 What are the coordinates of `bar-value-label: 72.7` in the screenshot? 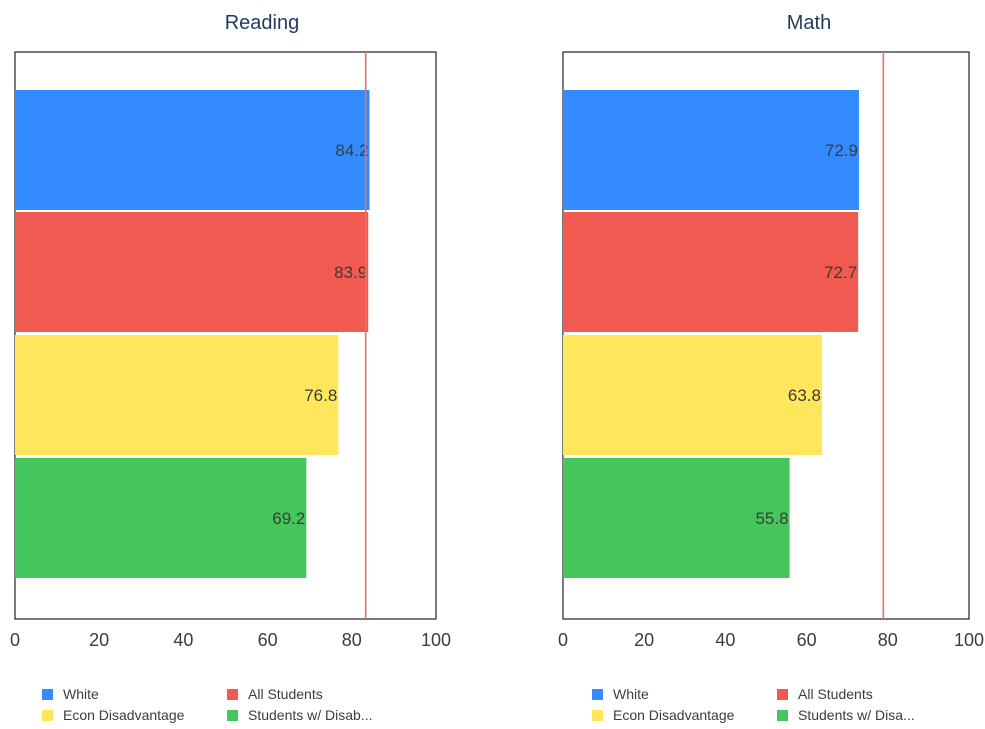 It's located at (840, 272).